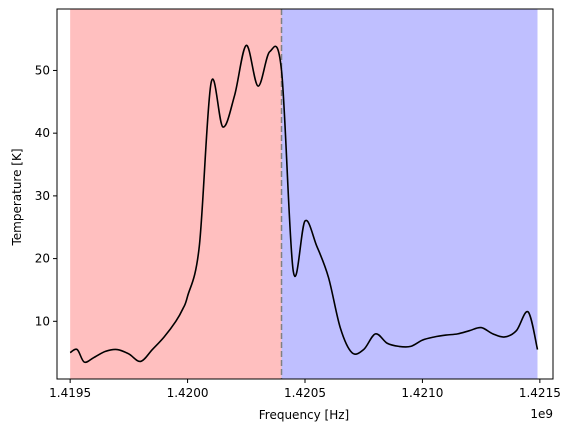 This screenshot has height=432, width=568. I want to click on x-axis-offset-label: 1e9, so click(541, 414).